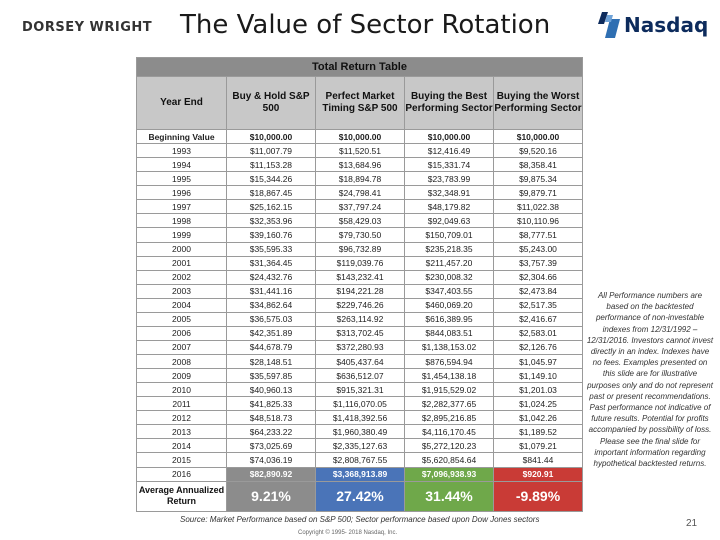  Describe the element at coordinates (271, 460) in the screenshot. I see `table-cell: $74,036.19` at that location.